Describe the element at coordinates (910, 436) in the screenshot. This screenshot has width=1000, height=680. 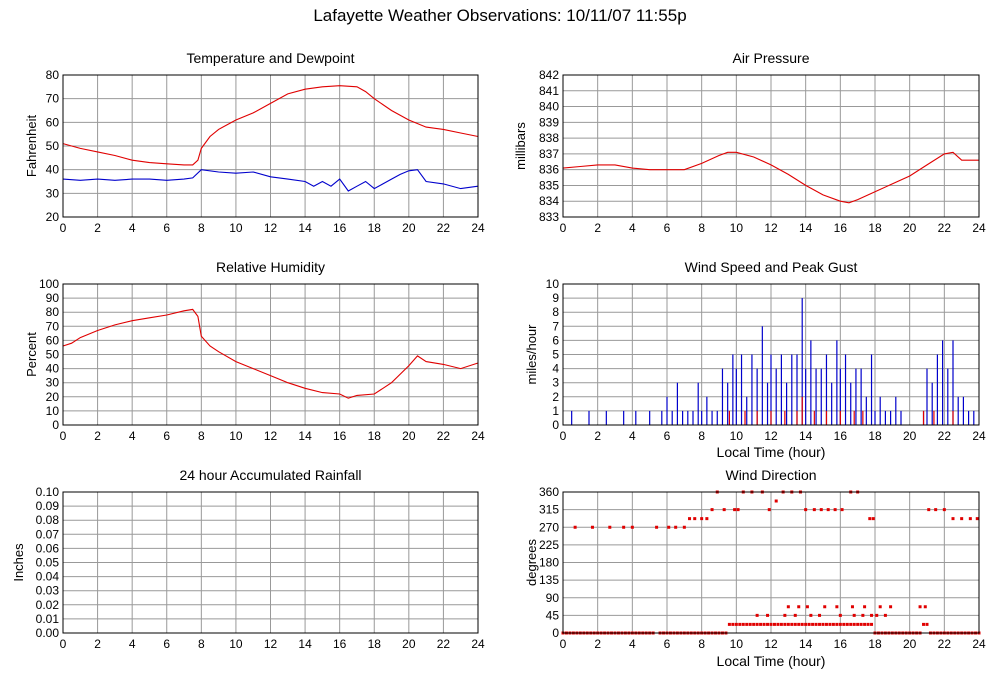
I see `wind-xtick-label: 20` at that location.